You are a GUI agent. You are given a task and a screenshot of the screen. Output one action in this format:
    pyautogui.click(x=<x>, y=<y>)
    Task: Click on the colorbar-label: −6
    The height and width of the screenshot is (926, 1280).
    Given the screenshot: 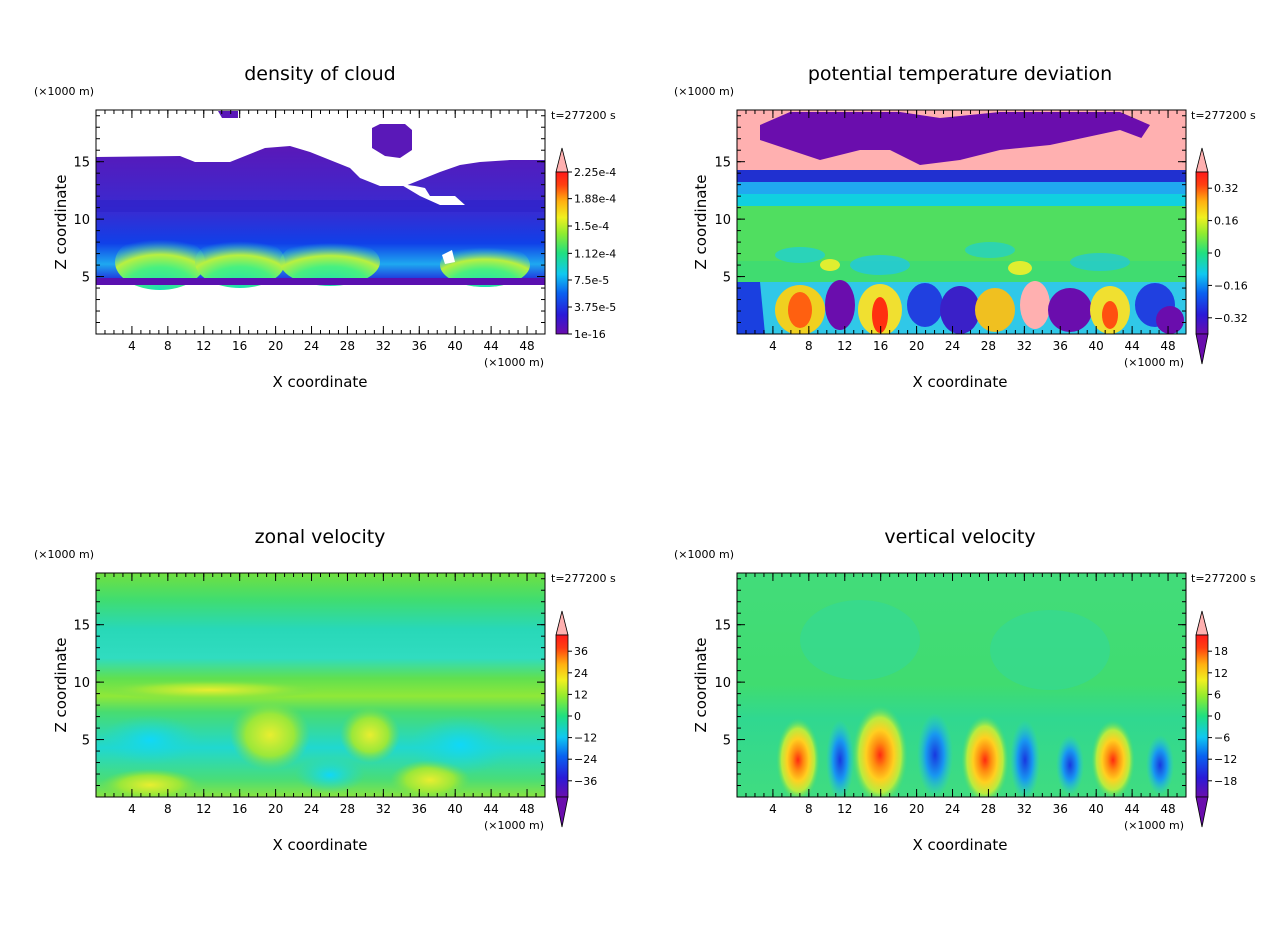 What is the action you would take?
    pyautogui.click(x=1222, y=738)
    